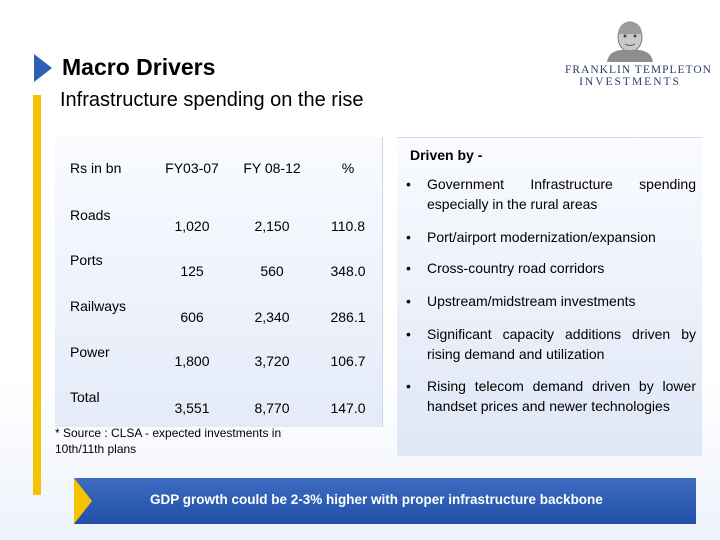 This screenshot has height=540, width=720. Describe the element at coordinates (90, 352) in the screenshot. I see `table-row-label: Power` at that location.